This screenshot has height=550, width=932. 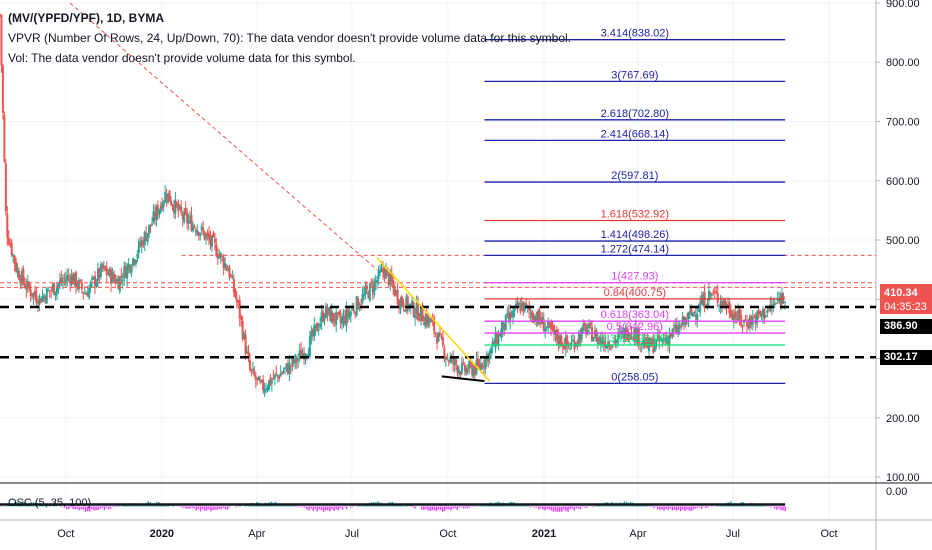 I want to click on osc-axis-label: 0.00, so click(x=896, y=492).